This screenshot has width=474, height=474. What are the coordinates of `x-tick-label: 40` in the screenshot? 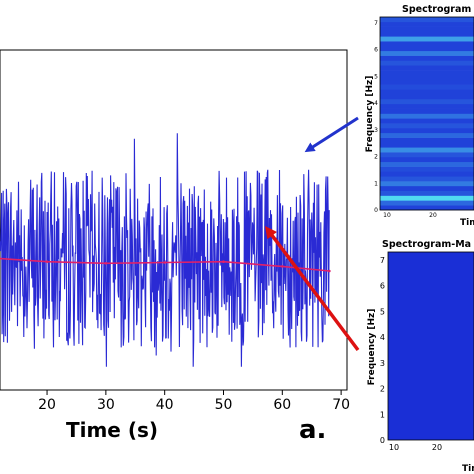 It's located at (165, 405).